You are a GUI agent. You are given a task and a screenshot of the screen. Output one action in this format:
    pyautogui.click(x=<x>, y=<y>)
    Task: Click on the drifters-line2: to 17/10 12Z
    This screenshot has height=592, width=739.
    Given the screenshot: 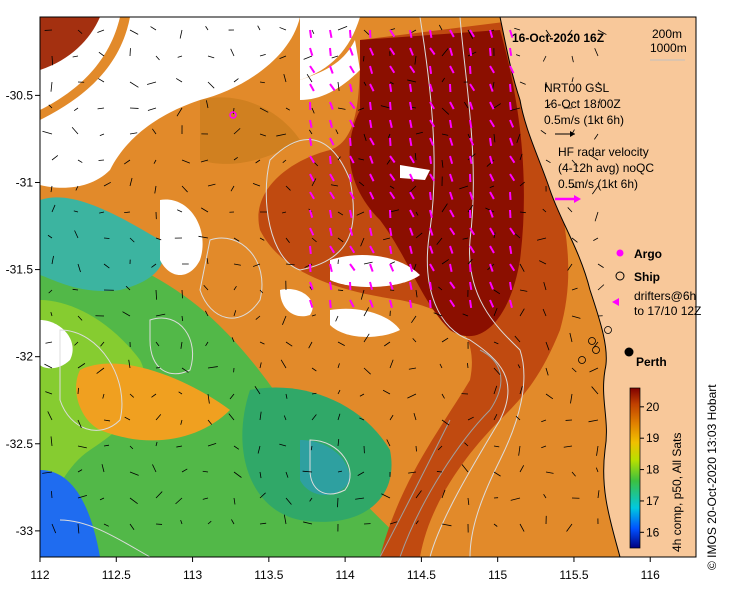 What is the action you would take?
    pyautogui.click(x=667, y=311)
    